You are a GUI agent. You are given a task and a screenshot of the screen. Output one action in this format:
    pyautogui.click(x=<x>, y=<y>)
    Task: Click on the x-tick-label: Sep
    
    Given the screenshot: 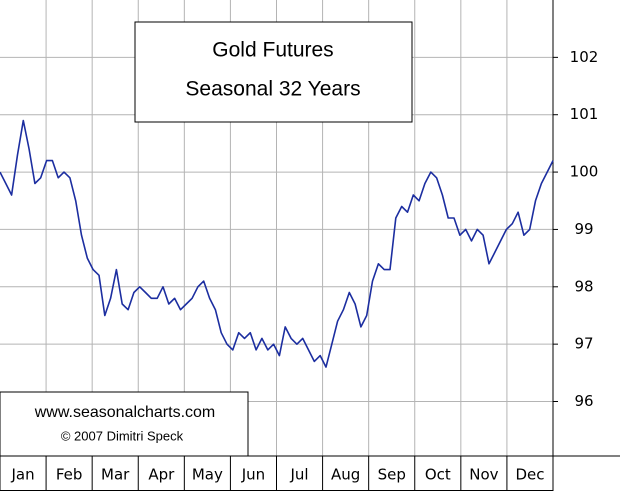 What is the action you would take?
    pyautogui.click(x=392, y=475)
    